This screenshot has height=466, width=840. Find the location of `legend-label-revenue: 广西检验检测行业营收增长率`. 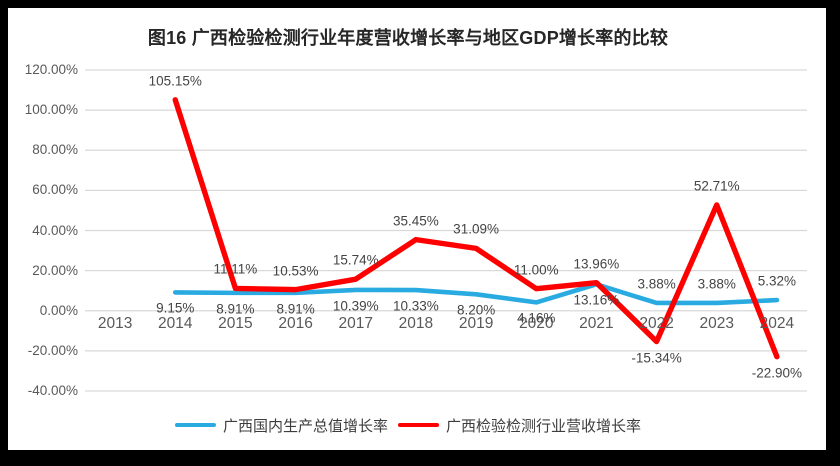

legend-label-revenue: 广西检验检测行业营收增长率 is located at coordinates (544, 426).